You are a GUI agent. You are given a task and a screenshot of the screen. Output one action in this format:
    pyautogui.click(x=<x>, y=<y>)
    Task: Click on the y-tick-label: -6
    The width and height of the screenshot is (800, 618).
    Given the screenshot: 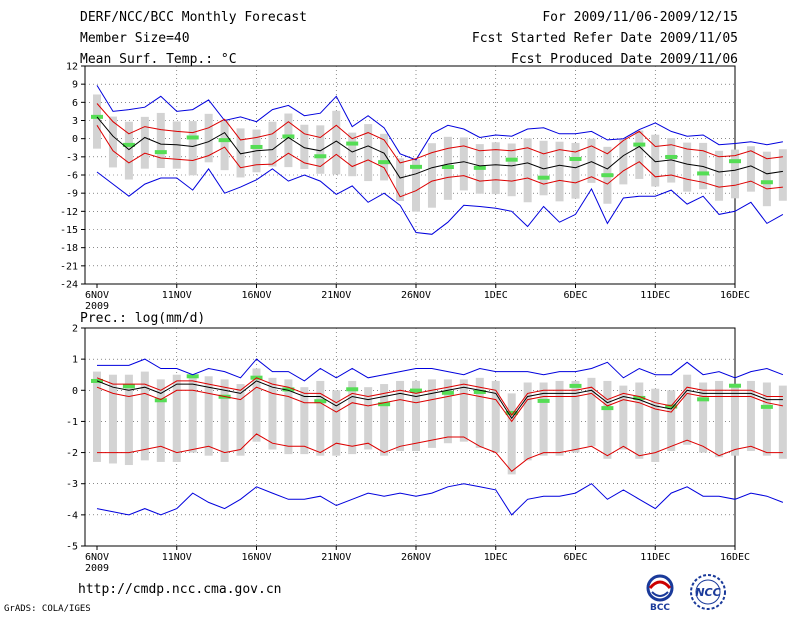 What is the action you would take?
    pyautogui.click(x=72, y=176)
    